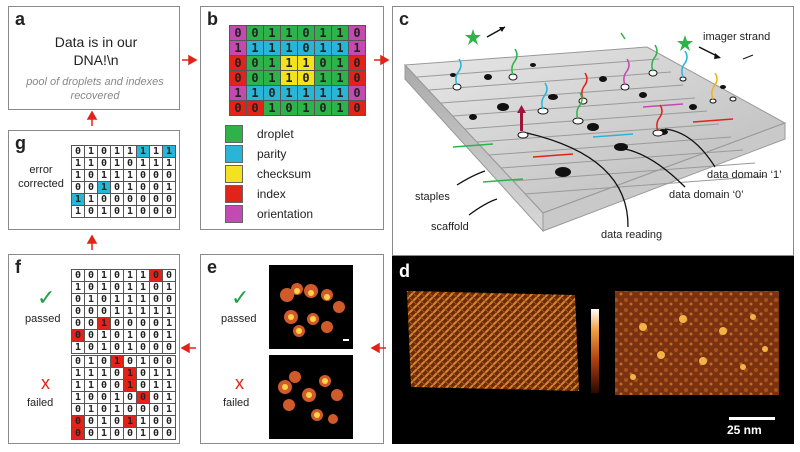 This screenshot has width=800, height=452. What do you see at coordinates (255, 194) in the screenshot?
I see `legend-item: index` at bounding box center [255, 194].